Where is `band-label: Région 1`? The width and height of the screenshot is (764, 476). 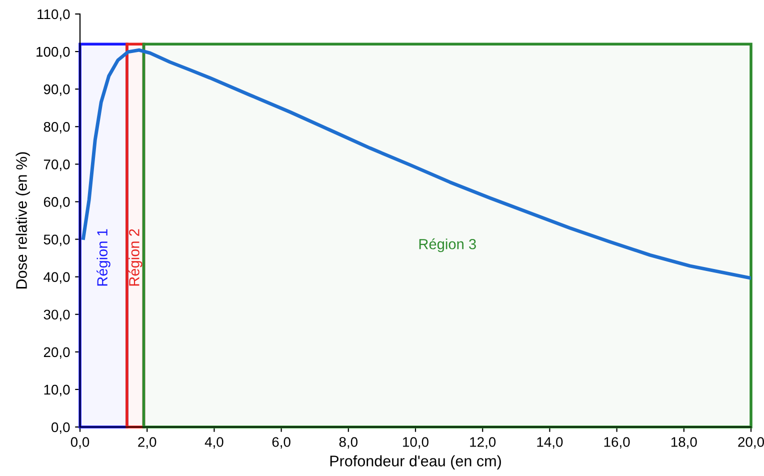
band-label: Région 1 is located at coordinates (103, 257).